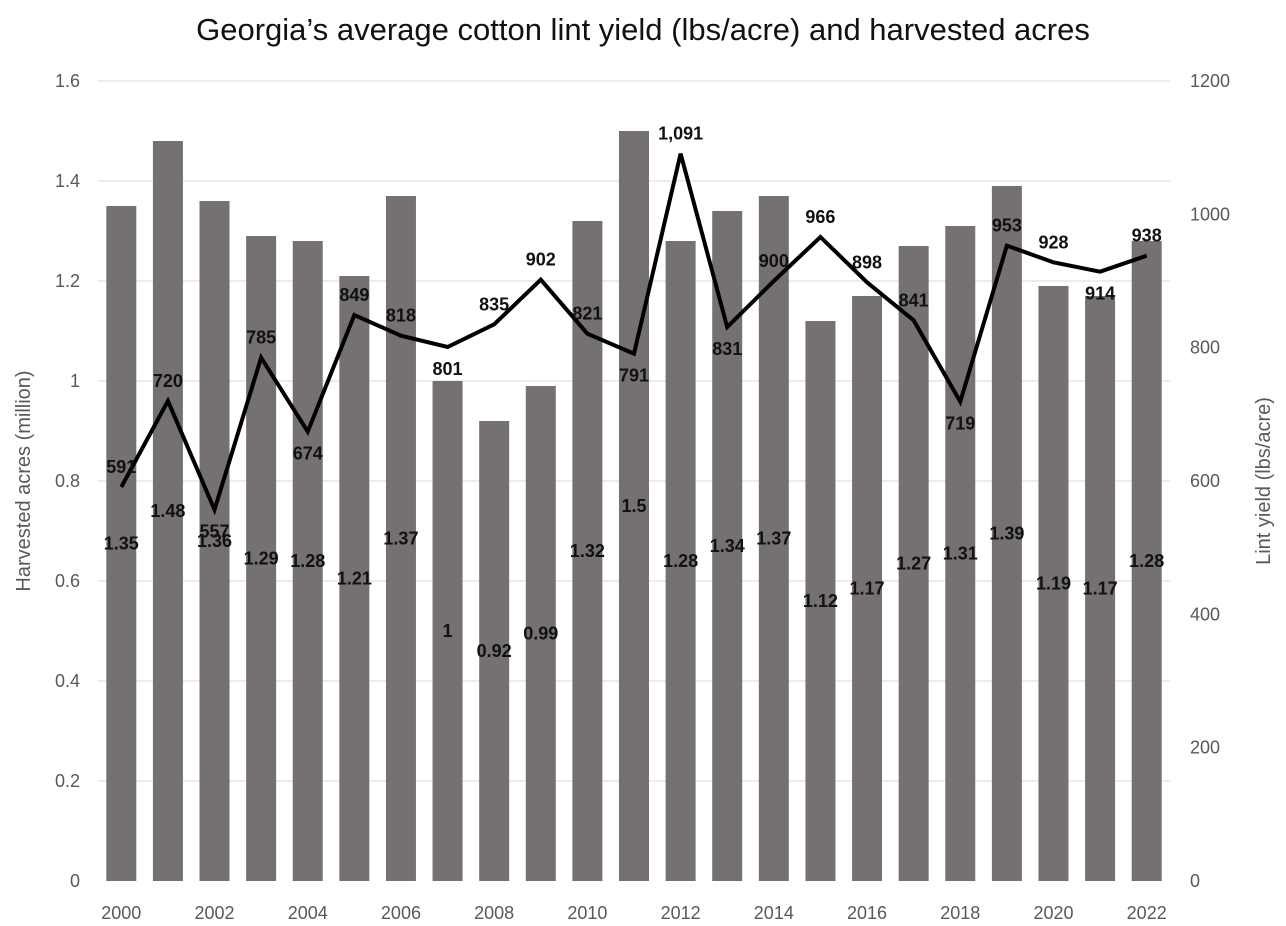 Image resolution: width=1286 pixels, height=926 pixels. I want to click on line-data-label: 831, so click(727, 349).